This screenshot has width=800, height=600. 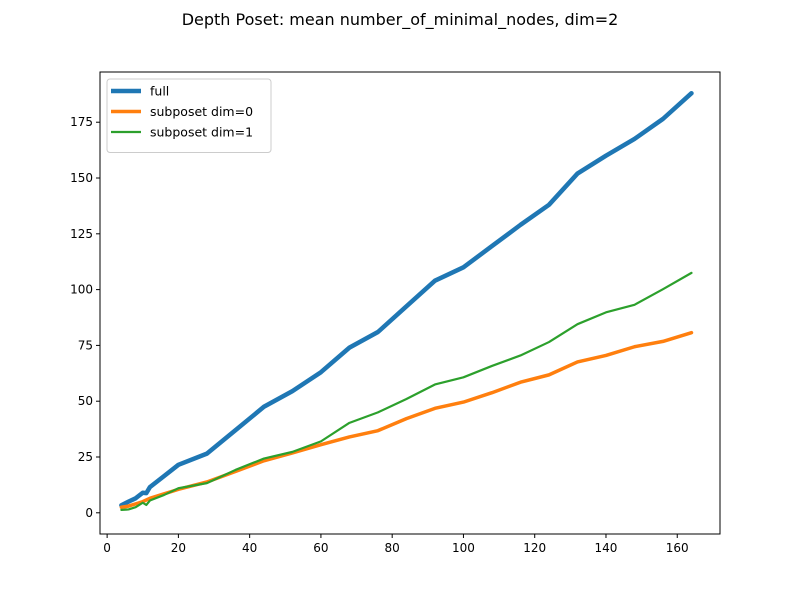 I want to click on x-tick-label-7: 140, so click(x=606, y=548).